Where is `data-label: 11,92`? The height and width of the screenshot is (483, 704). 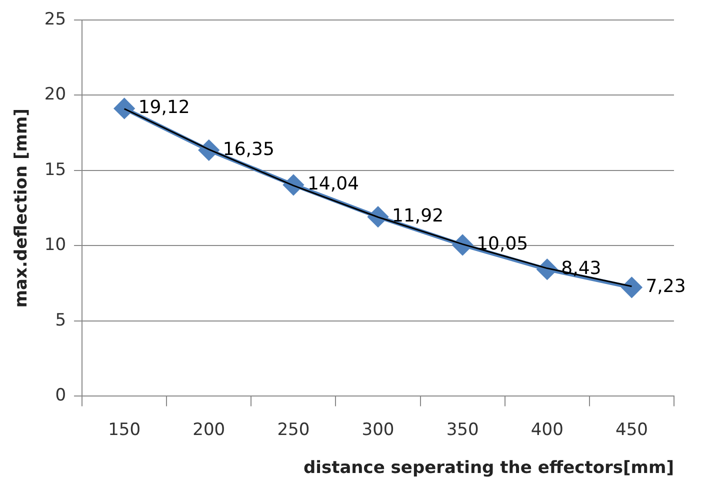
data-label: 11,92 is located at coordinates (418, 216).